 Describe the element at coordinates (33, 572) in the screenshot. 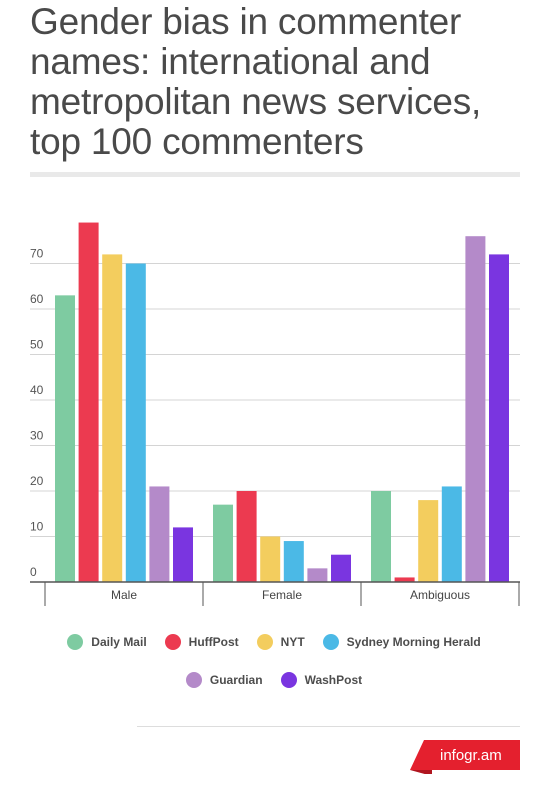

I see `y-tick-label-0: 0` at that location.